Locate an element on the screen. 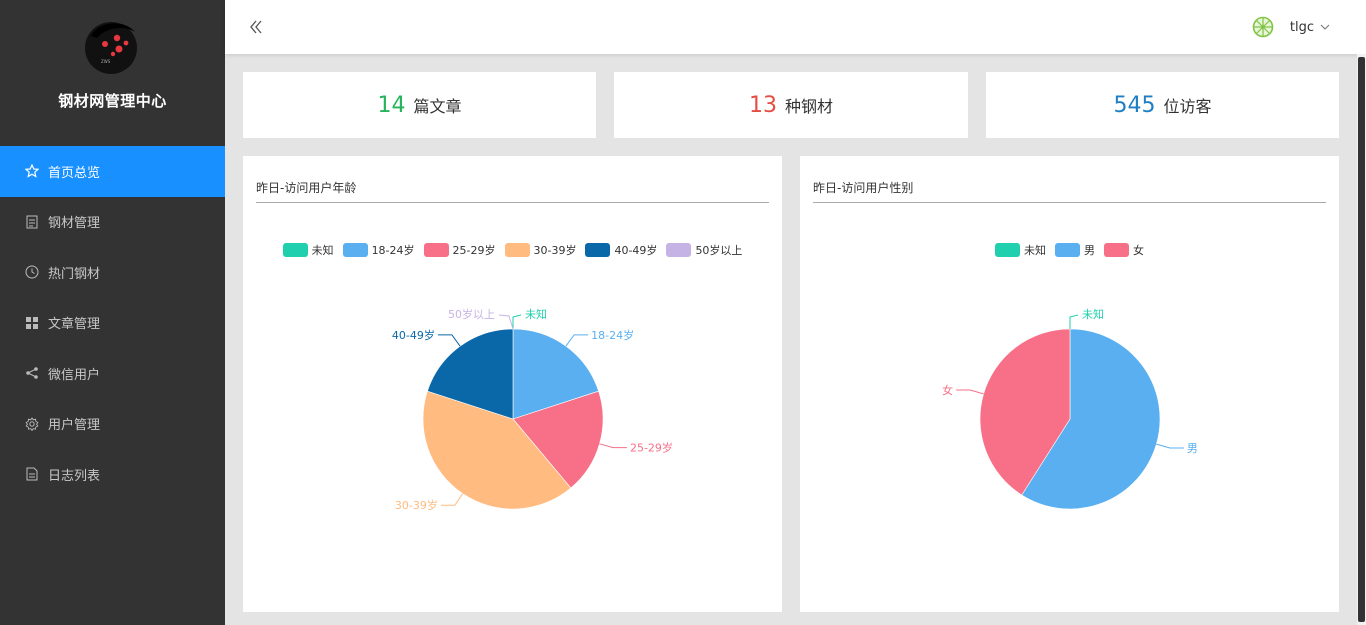 The width and height of the screenshot is (1366, 625). sidebar-item-log-list: 日志列表 is located at coordinates (112, 474).